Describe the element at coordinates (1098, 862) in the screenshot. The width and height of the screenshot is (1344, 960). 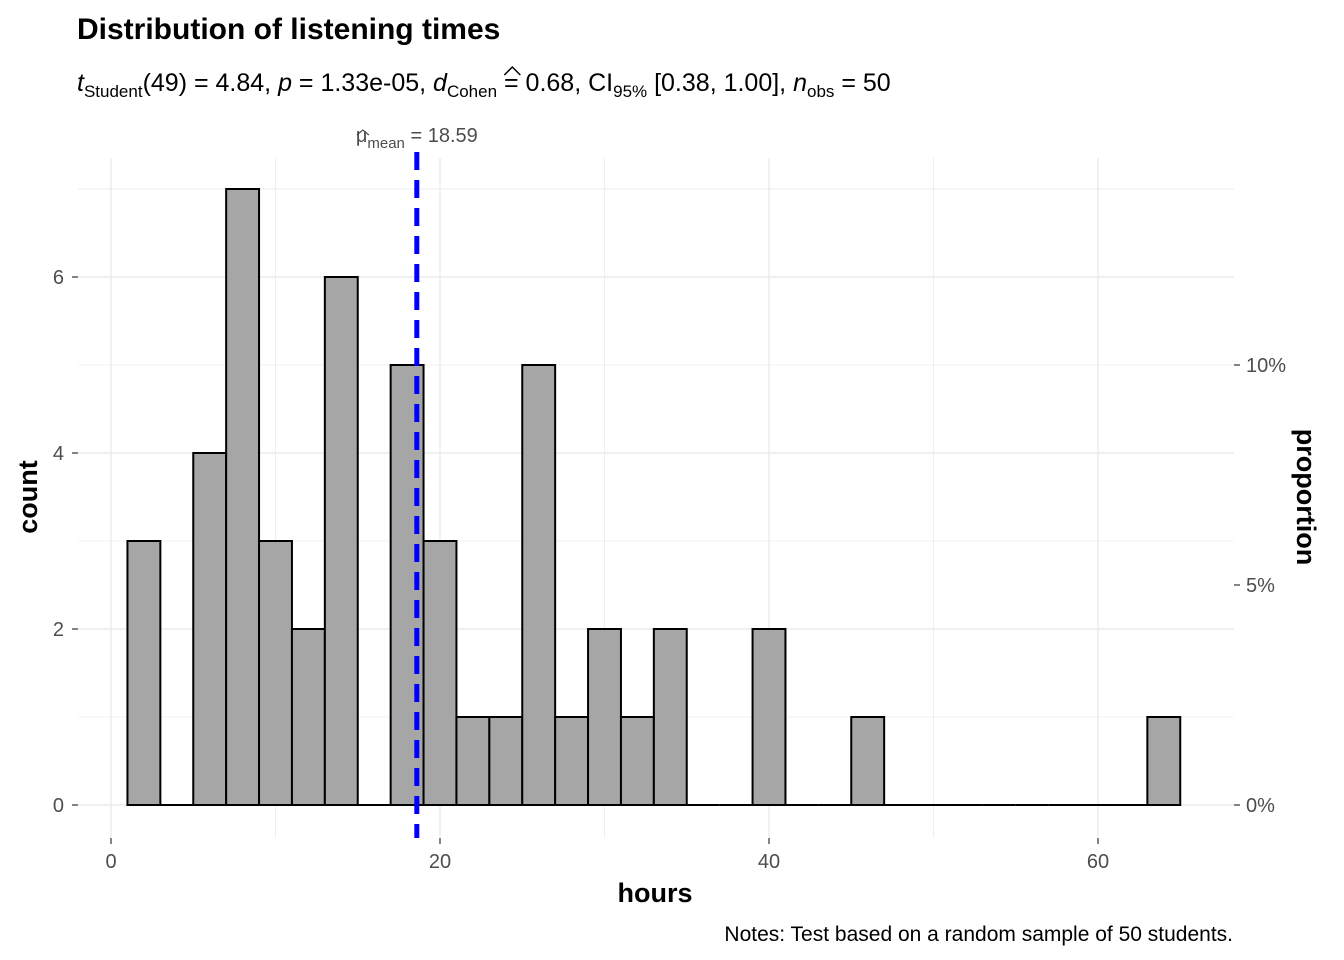
I see `x-tick-label: 60` at that location.